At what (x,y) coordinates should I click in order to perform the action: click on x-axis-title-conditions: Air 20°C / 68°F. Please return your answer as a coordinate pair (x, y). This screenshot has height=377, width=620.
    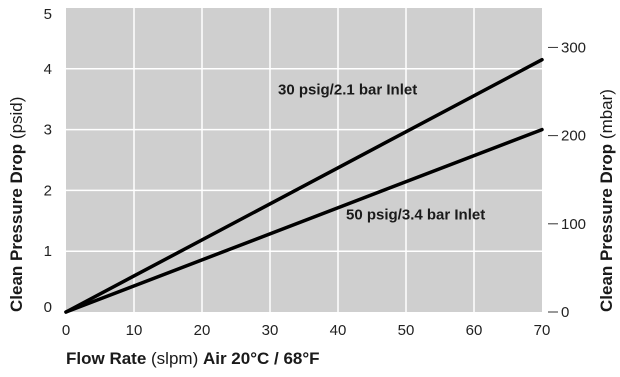
    Looking at the image, I should click on (261, 358).